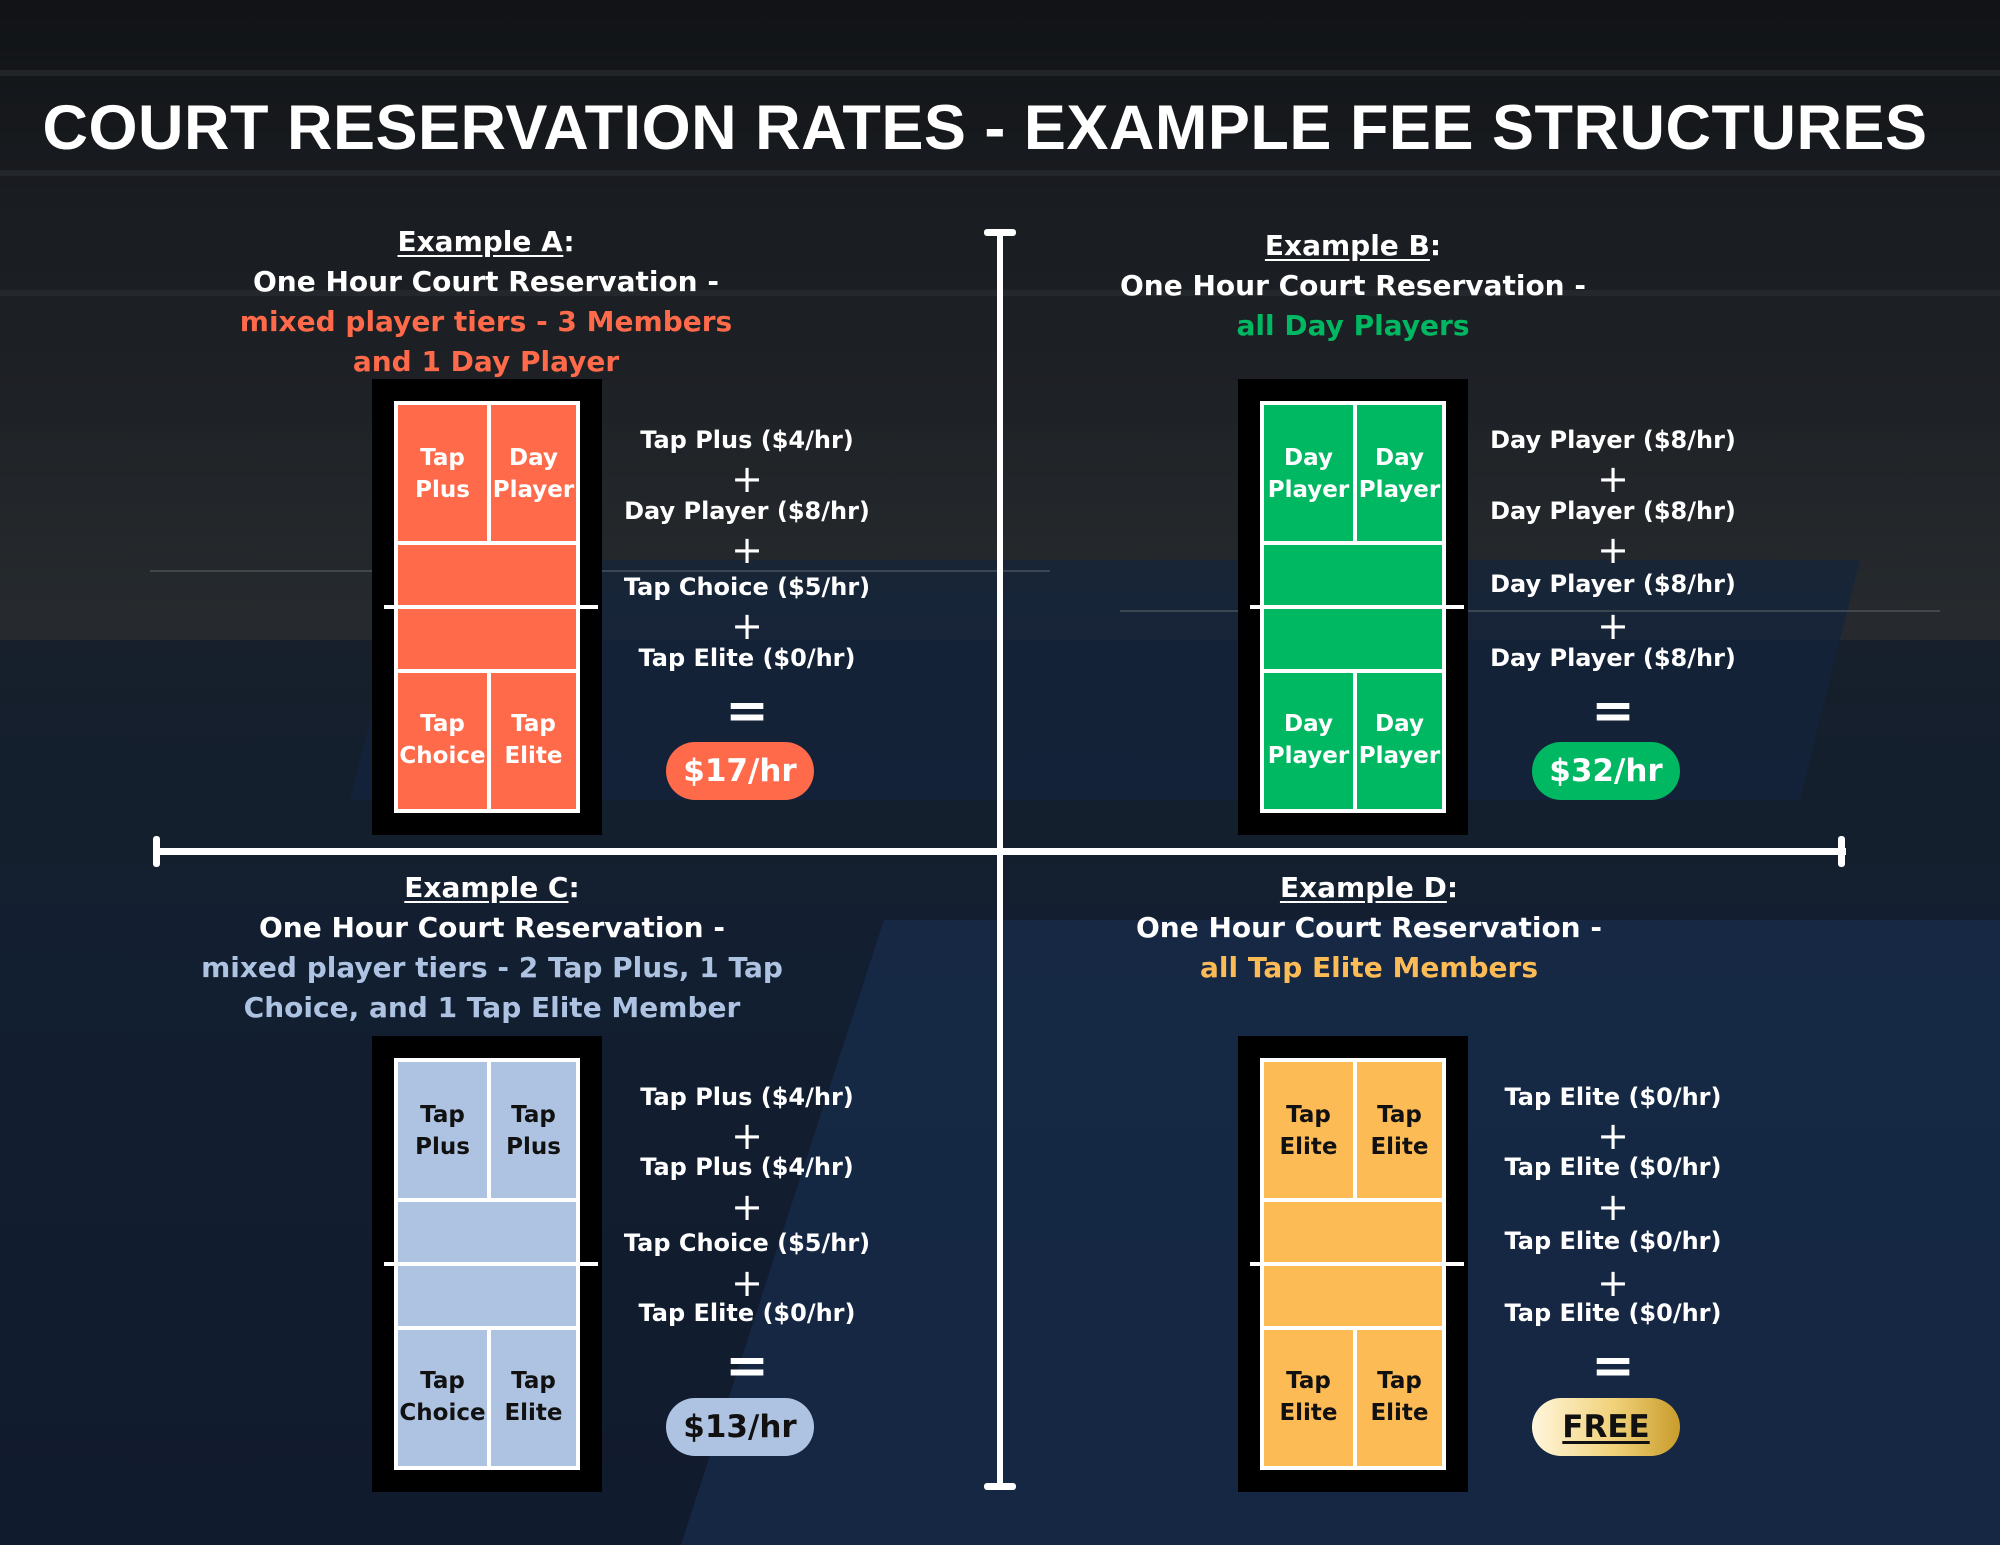  Describe the element at coordinates (1000, 859) in the screenshot. I see `vertical-divider` at that location.